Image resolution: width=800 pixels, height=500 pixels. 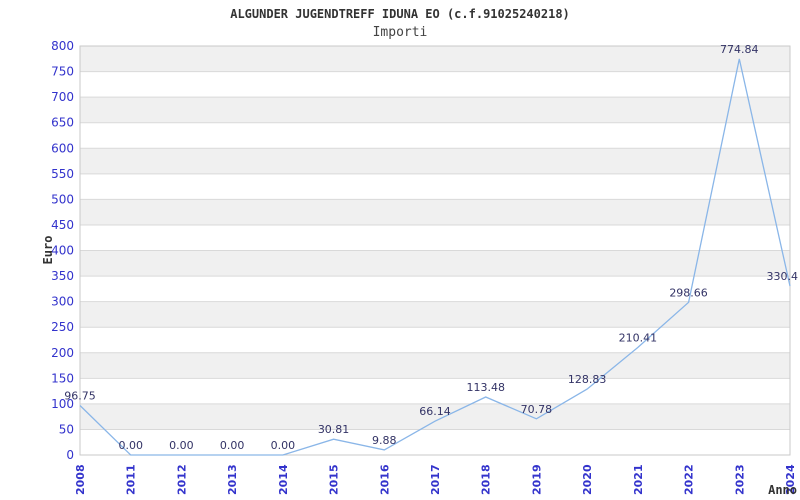 I want to click on point-label: 774.84, so click(x=739, y=49).